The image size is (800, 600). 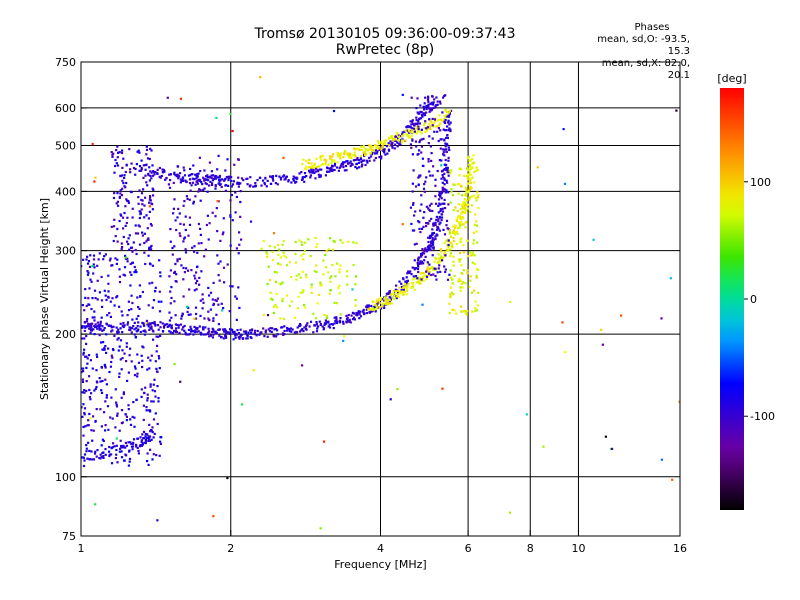 What do you see at coordinates (762, 416) in the screenshot?
I see `colorbar-tick-label: -100` at bounding box center [762, 416].